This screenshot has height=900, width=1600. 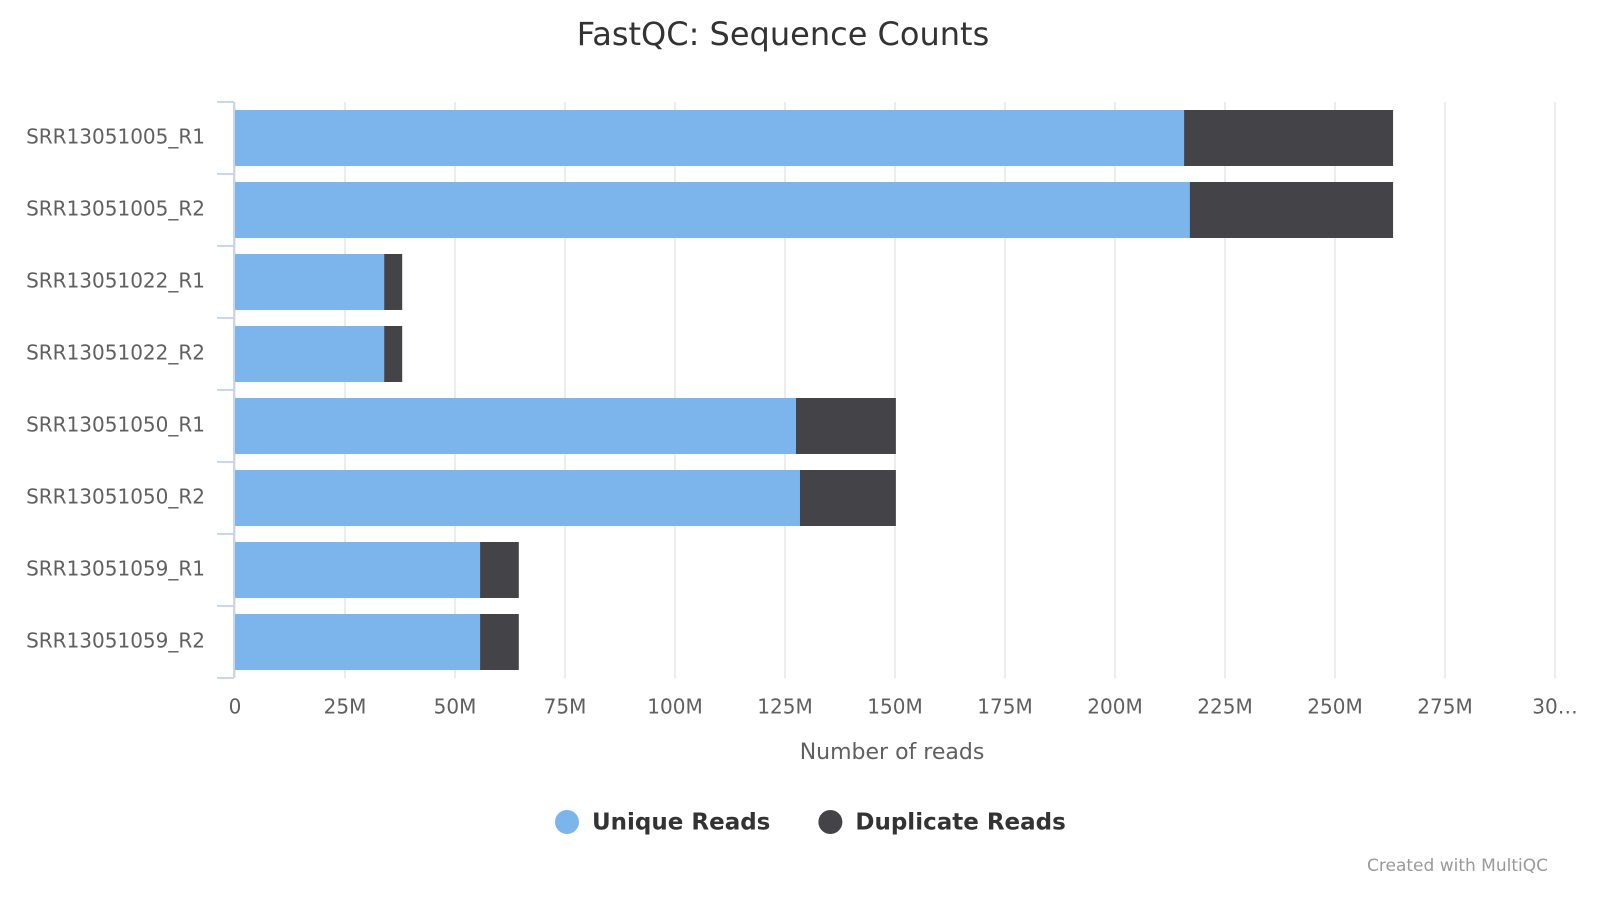 What do you see at coordinates (115, 209) in the screenshot?
I see `y-tick-label: SRR13051005_R2` at bounding box center [115, 209].